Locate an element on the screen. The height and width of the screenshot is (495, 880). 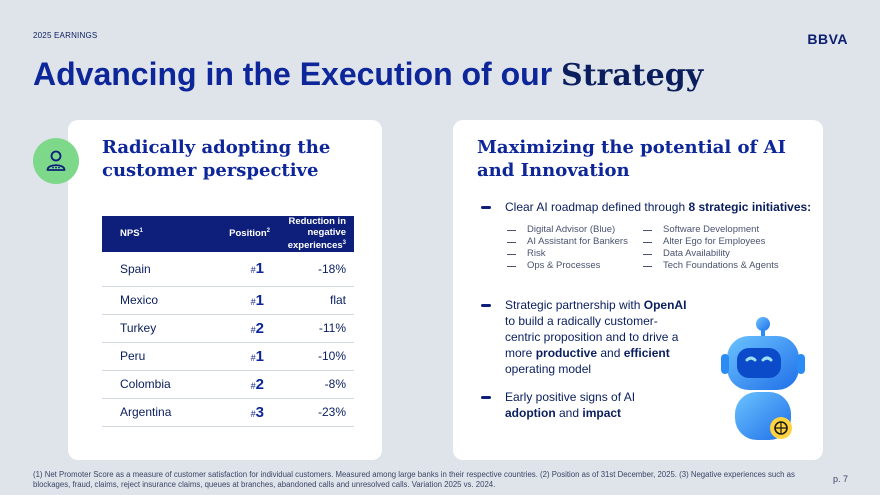
country-cell: Spain is located at coordinates (150, 269).